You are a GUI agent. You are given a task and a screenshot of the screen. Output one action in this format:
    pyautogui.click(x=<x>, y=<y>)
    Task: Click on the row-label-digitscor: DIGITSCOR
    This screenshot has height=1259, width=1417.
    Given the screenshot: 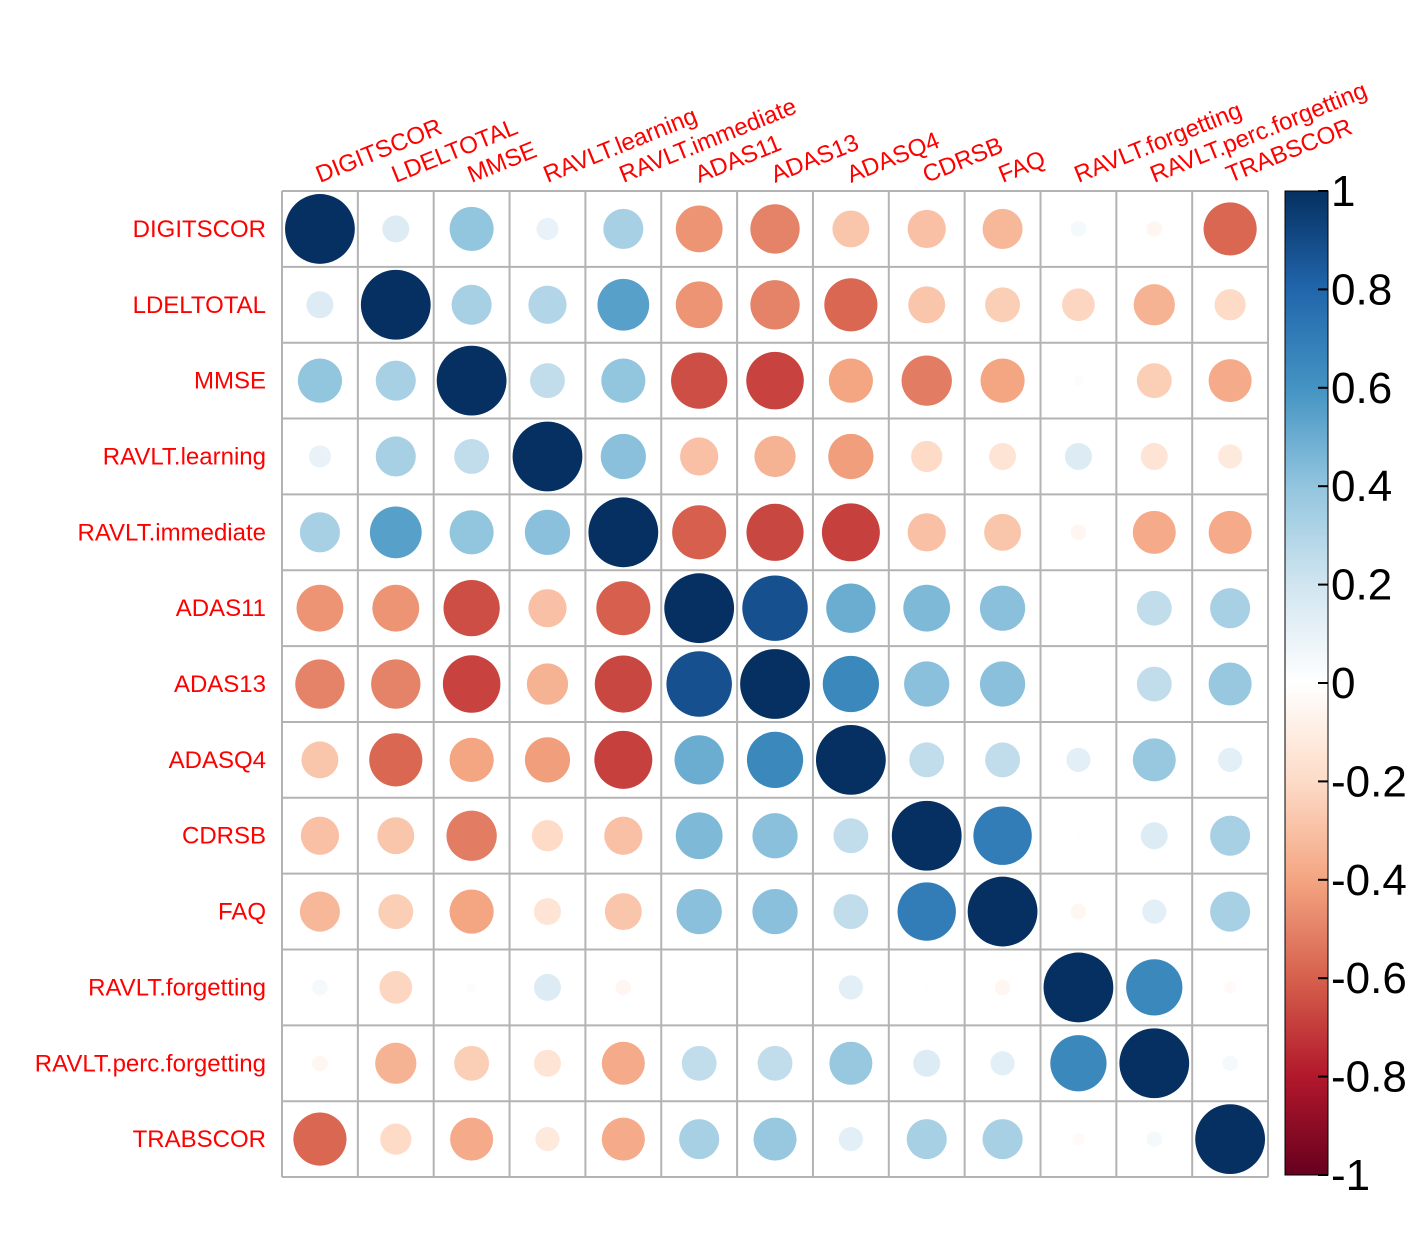 What is the action you would take?
    pyautogui.click(x=199, y=229)
    